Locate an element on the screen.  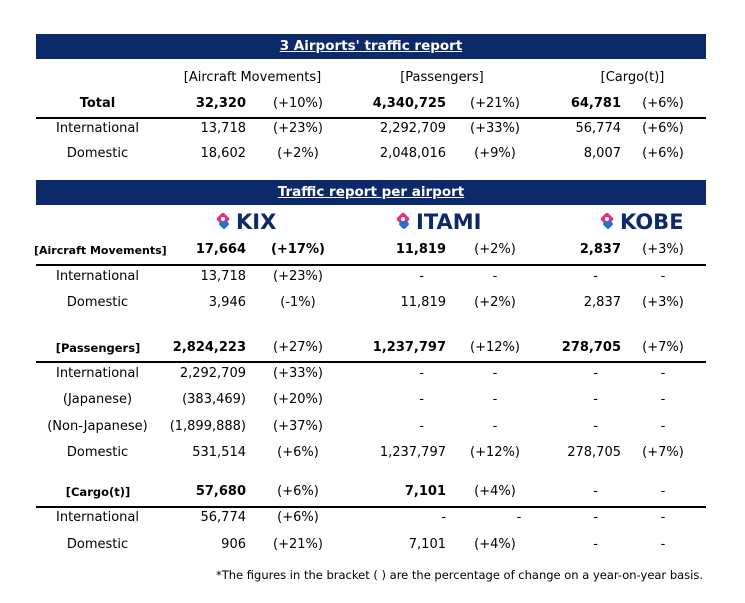
per-airport-title-banner: Traffic report per airport is located at coordinates (371, 192).